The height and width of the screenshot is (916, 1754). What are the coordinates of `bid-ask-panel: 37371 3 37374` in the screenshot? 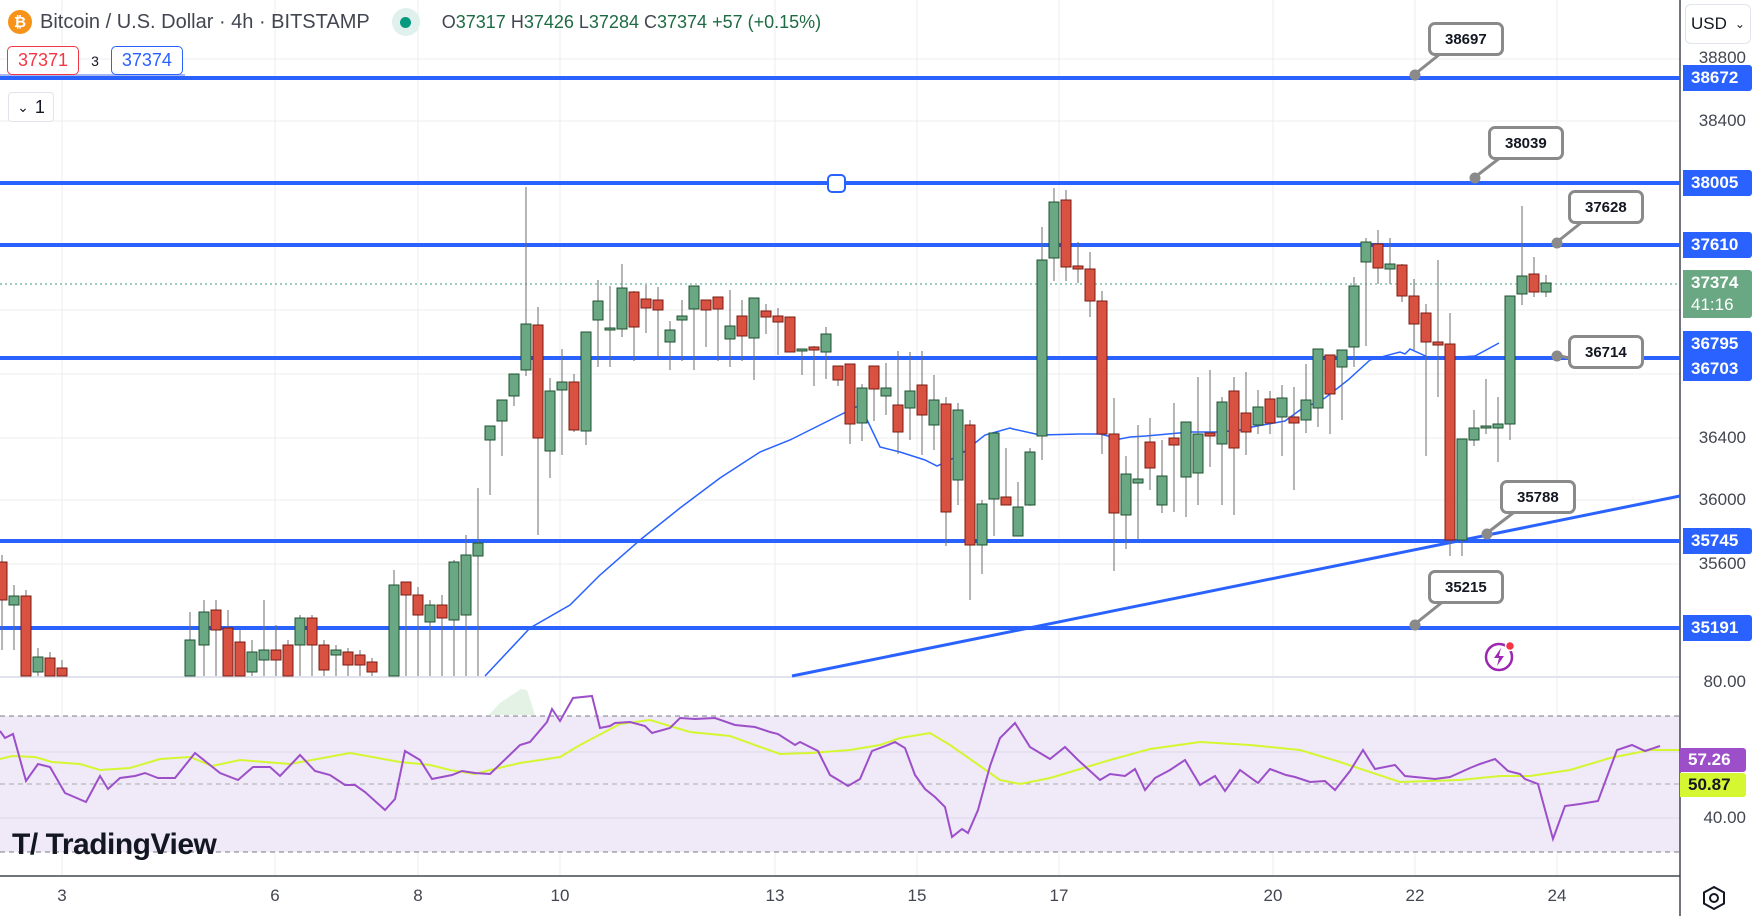 It's located at (95, 60).